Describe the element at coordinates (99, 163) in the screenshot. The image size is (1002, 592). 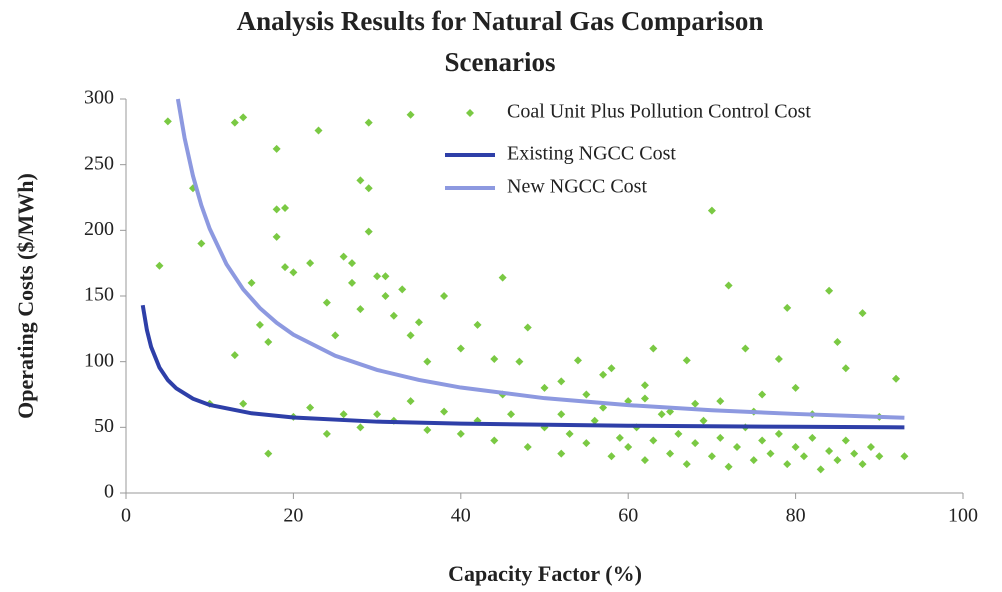
I see `y-tick-label: 250` at that location.